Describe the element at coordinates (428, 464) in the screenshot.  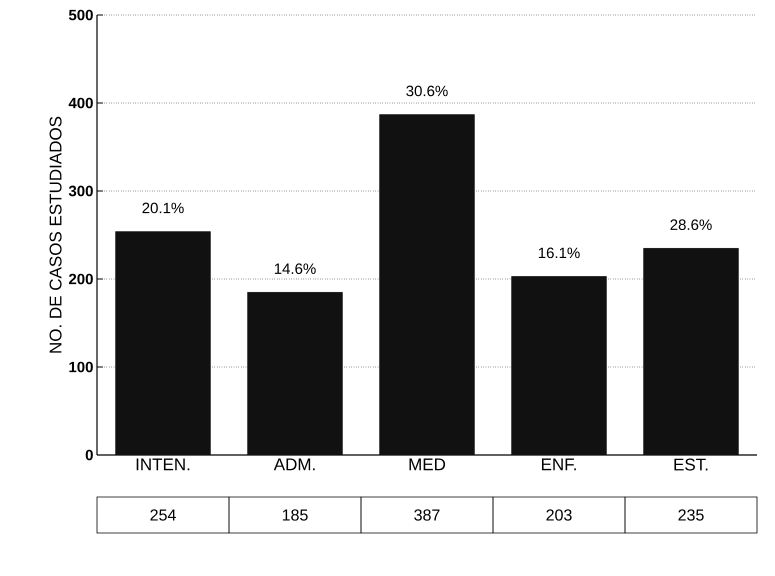
I see `x-tick-label: MED` at that location.